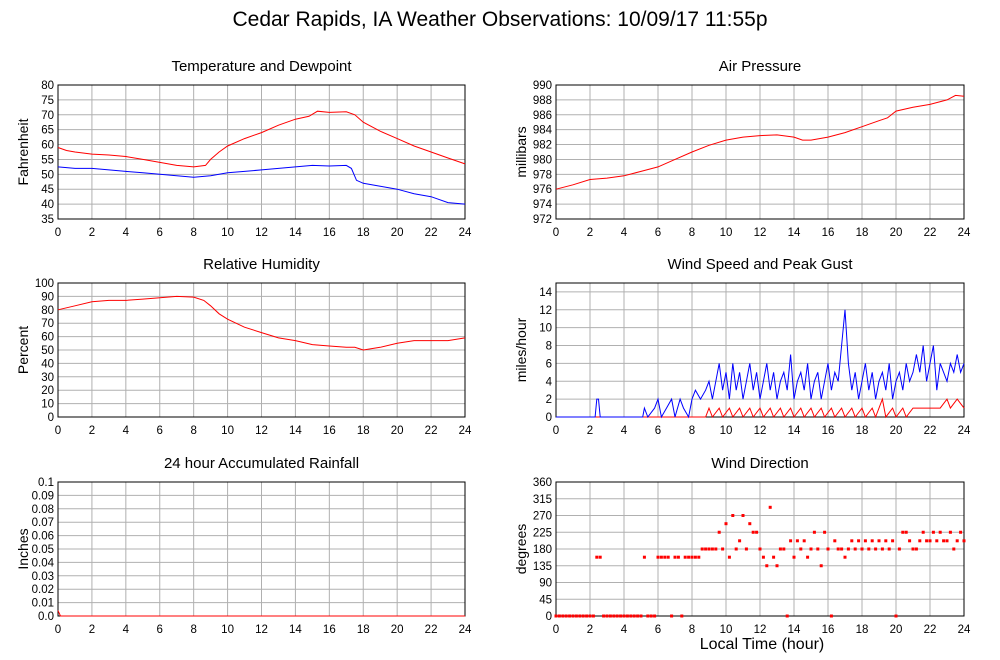 Image resolution: width=1000 pixels, height=660 pixels. I want to click on y-tick-label: 988, so click(542, 101).